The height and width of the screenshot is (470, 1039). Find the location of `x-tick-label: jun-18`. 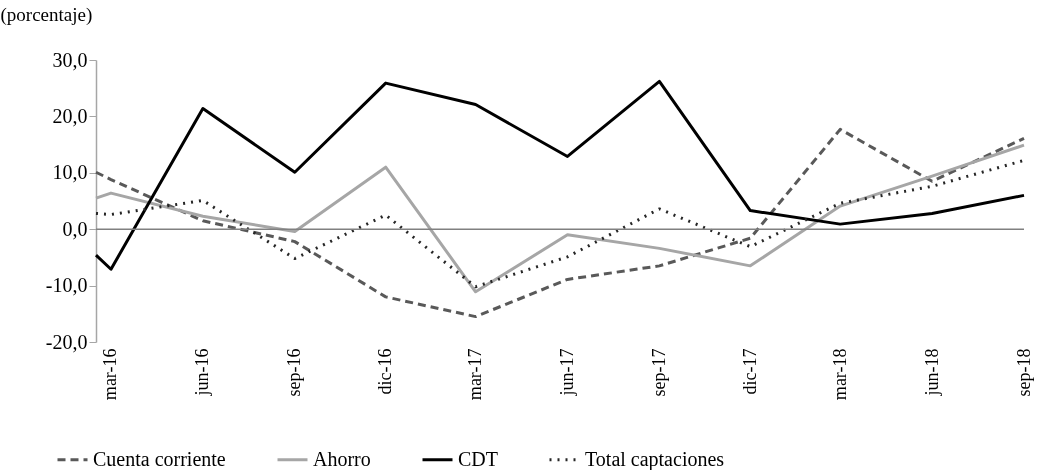

x-tick-label: jun-18 is located at coordinates (931, 372).